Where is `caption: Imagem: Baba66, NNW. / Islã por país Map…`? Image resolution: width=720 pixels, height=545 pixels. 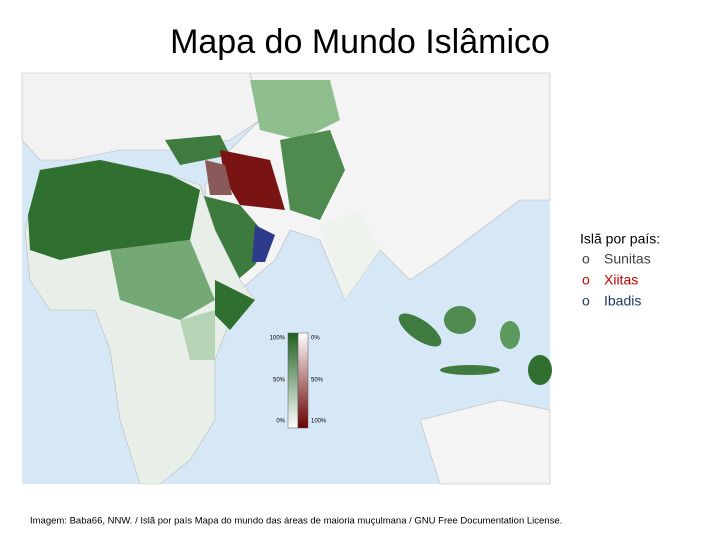
caption: Imagem: Baba66, NNW. / Islã por país Map… is located at coordinates (296, 521).